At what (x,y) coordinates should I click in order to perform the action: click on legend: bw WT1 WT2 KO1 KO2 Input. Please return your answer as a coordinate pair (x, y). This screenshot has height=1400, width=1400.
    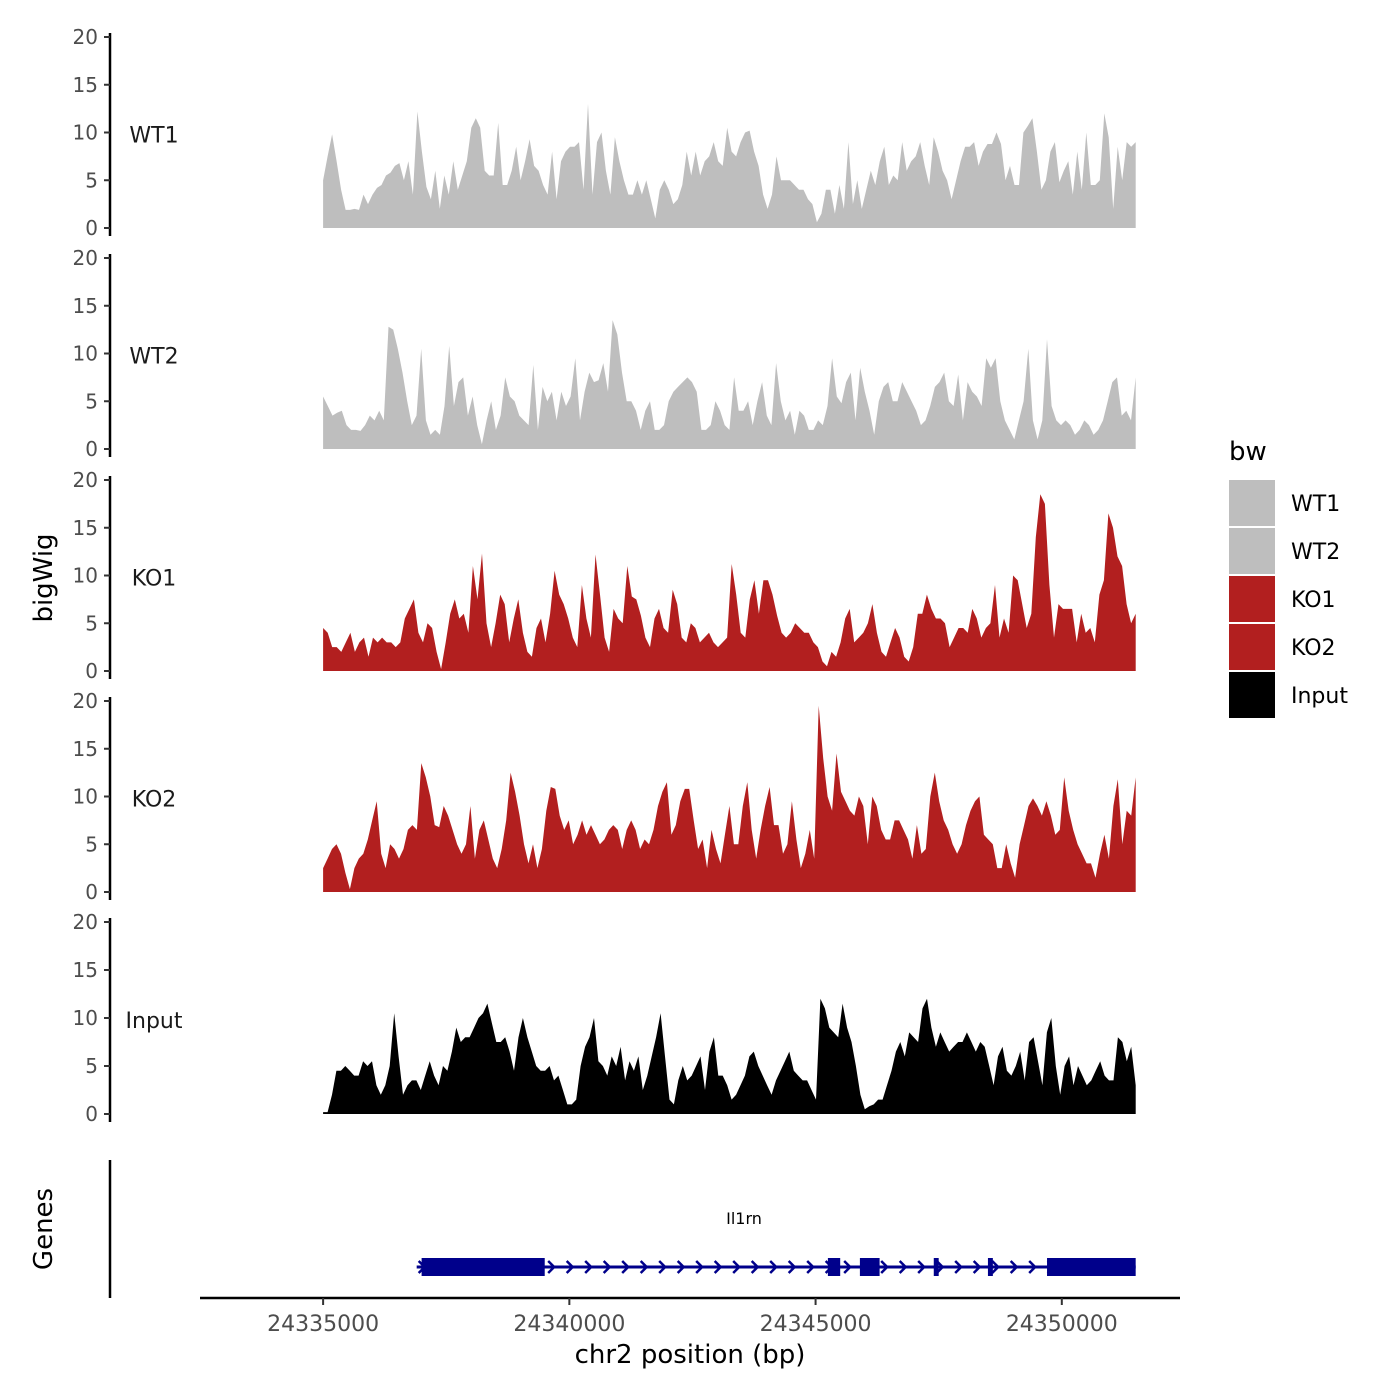
    Looking at the image, I should click on (1288, 577).